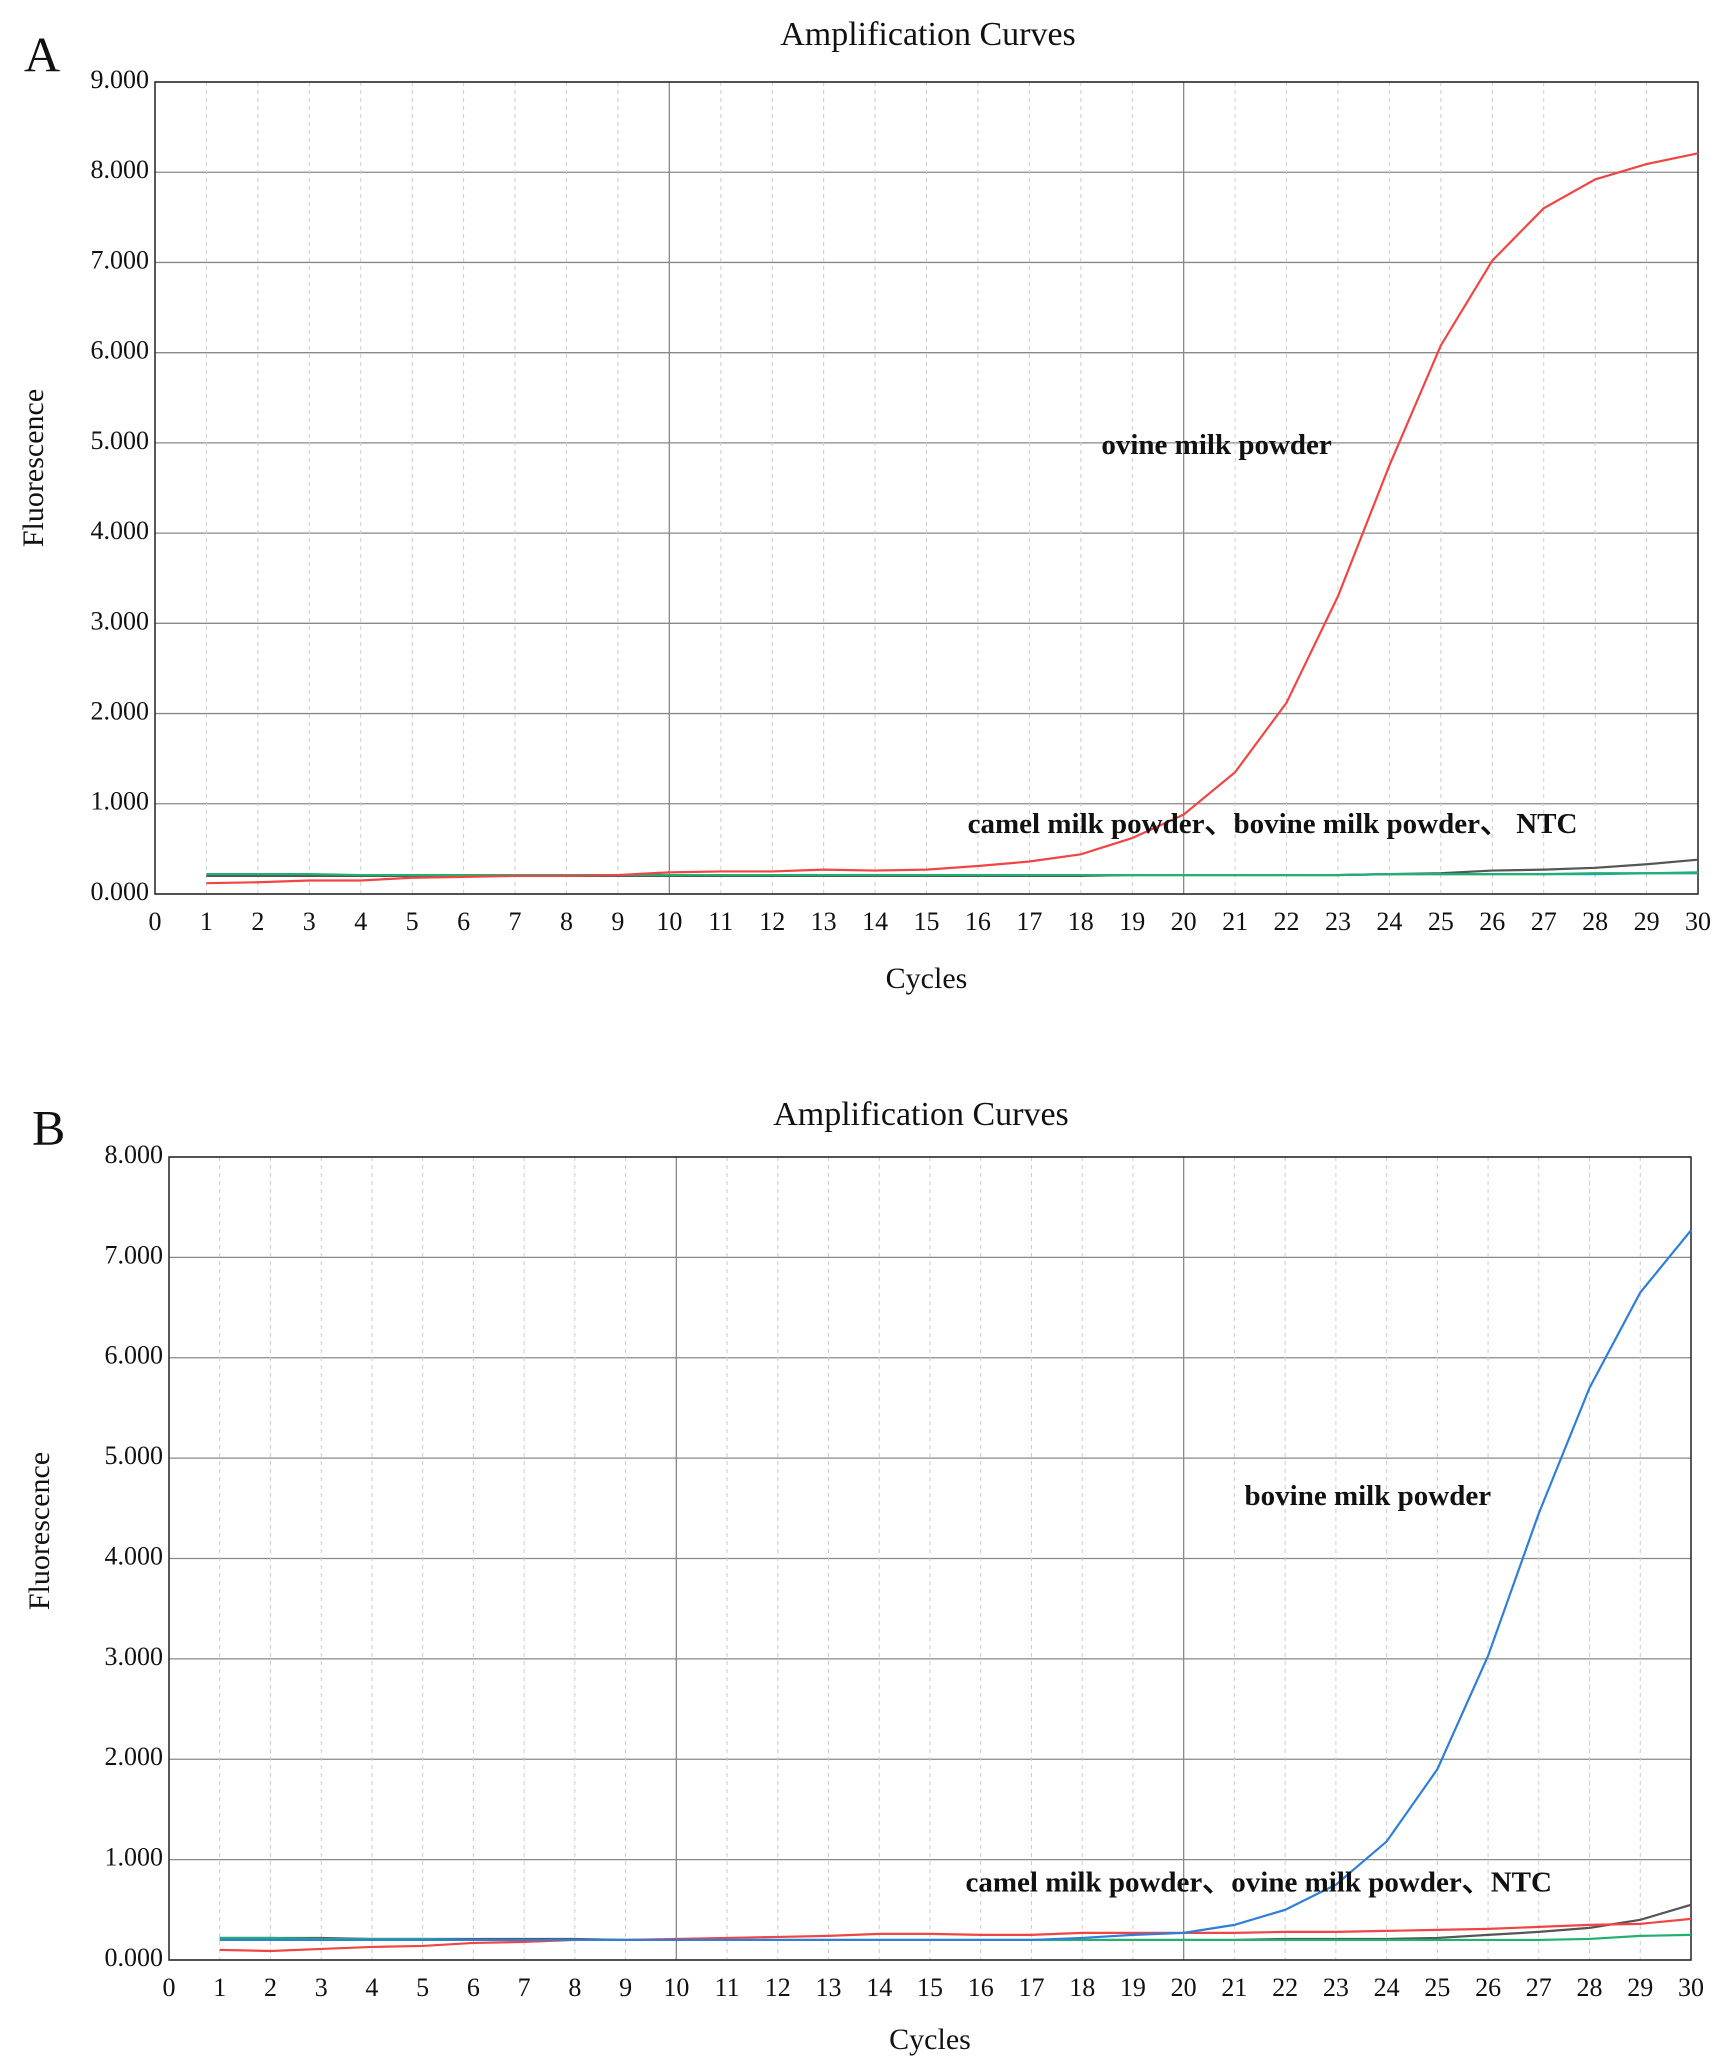 Image resolution: width=1719 pixels, height=2072 pixels. What do you see at coordinates (1259, 1882) in the screenshot?
I see `annotation: camel milk powder、ovine milk powder、NTC` at bounding box center [1259, 1882].